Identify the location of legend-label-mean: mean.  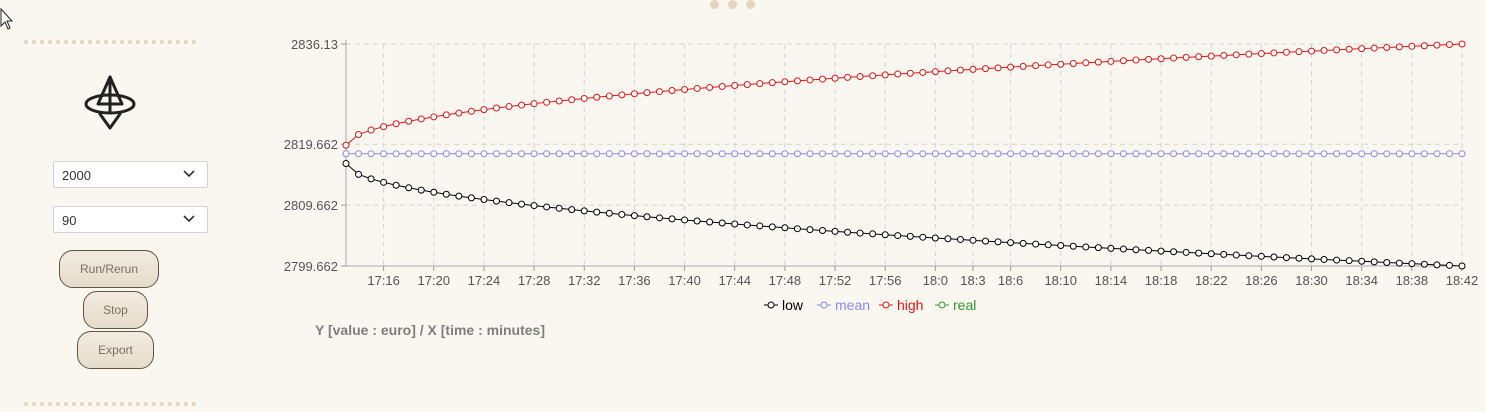
(852, 305).